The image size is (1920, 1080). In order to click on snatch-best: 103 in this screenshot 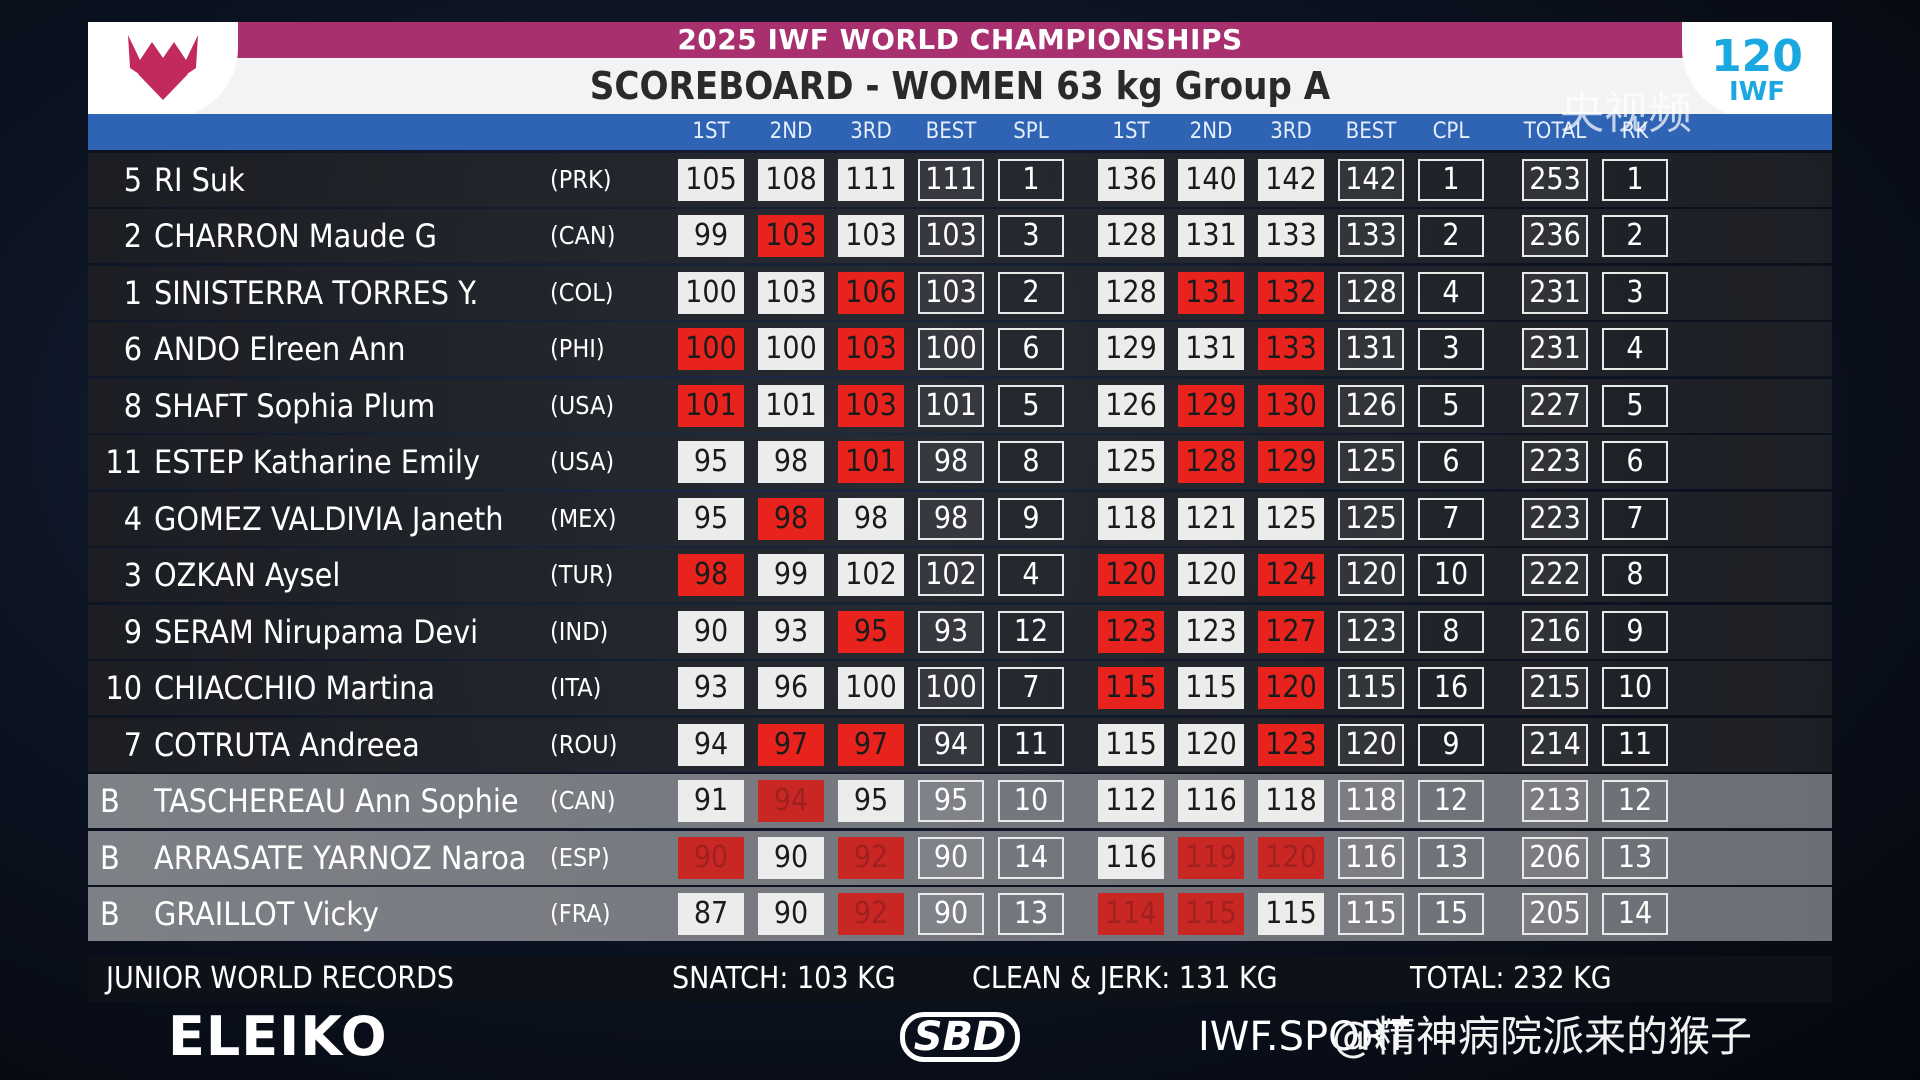, I will do `click(951, 292)`.